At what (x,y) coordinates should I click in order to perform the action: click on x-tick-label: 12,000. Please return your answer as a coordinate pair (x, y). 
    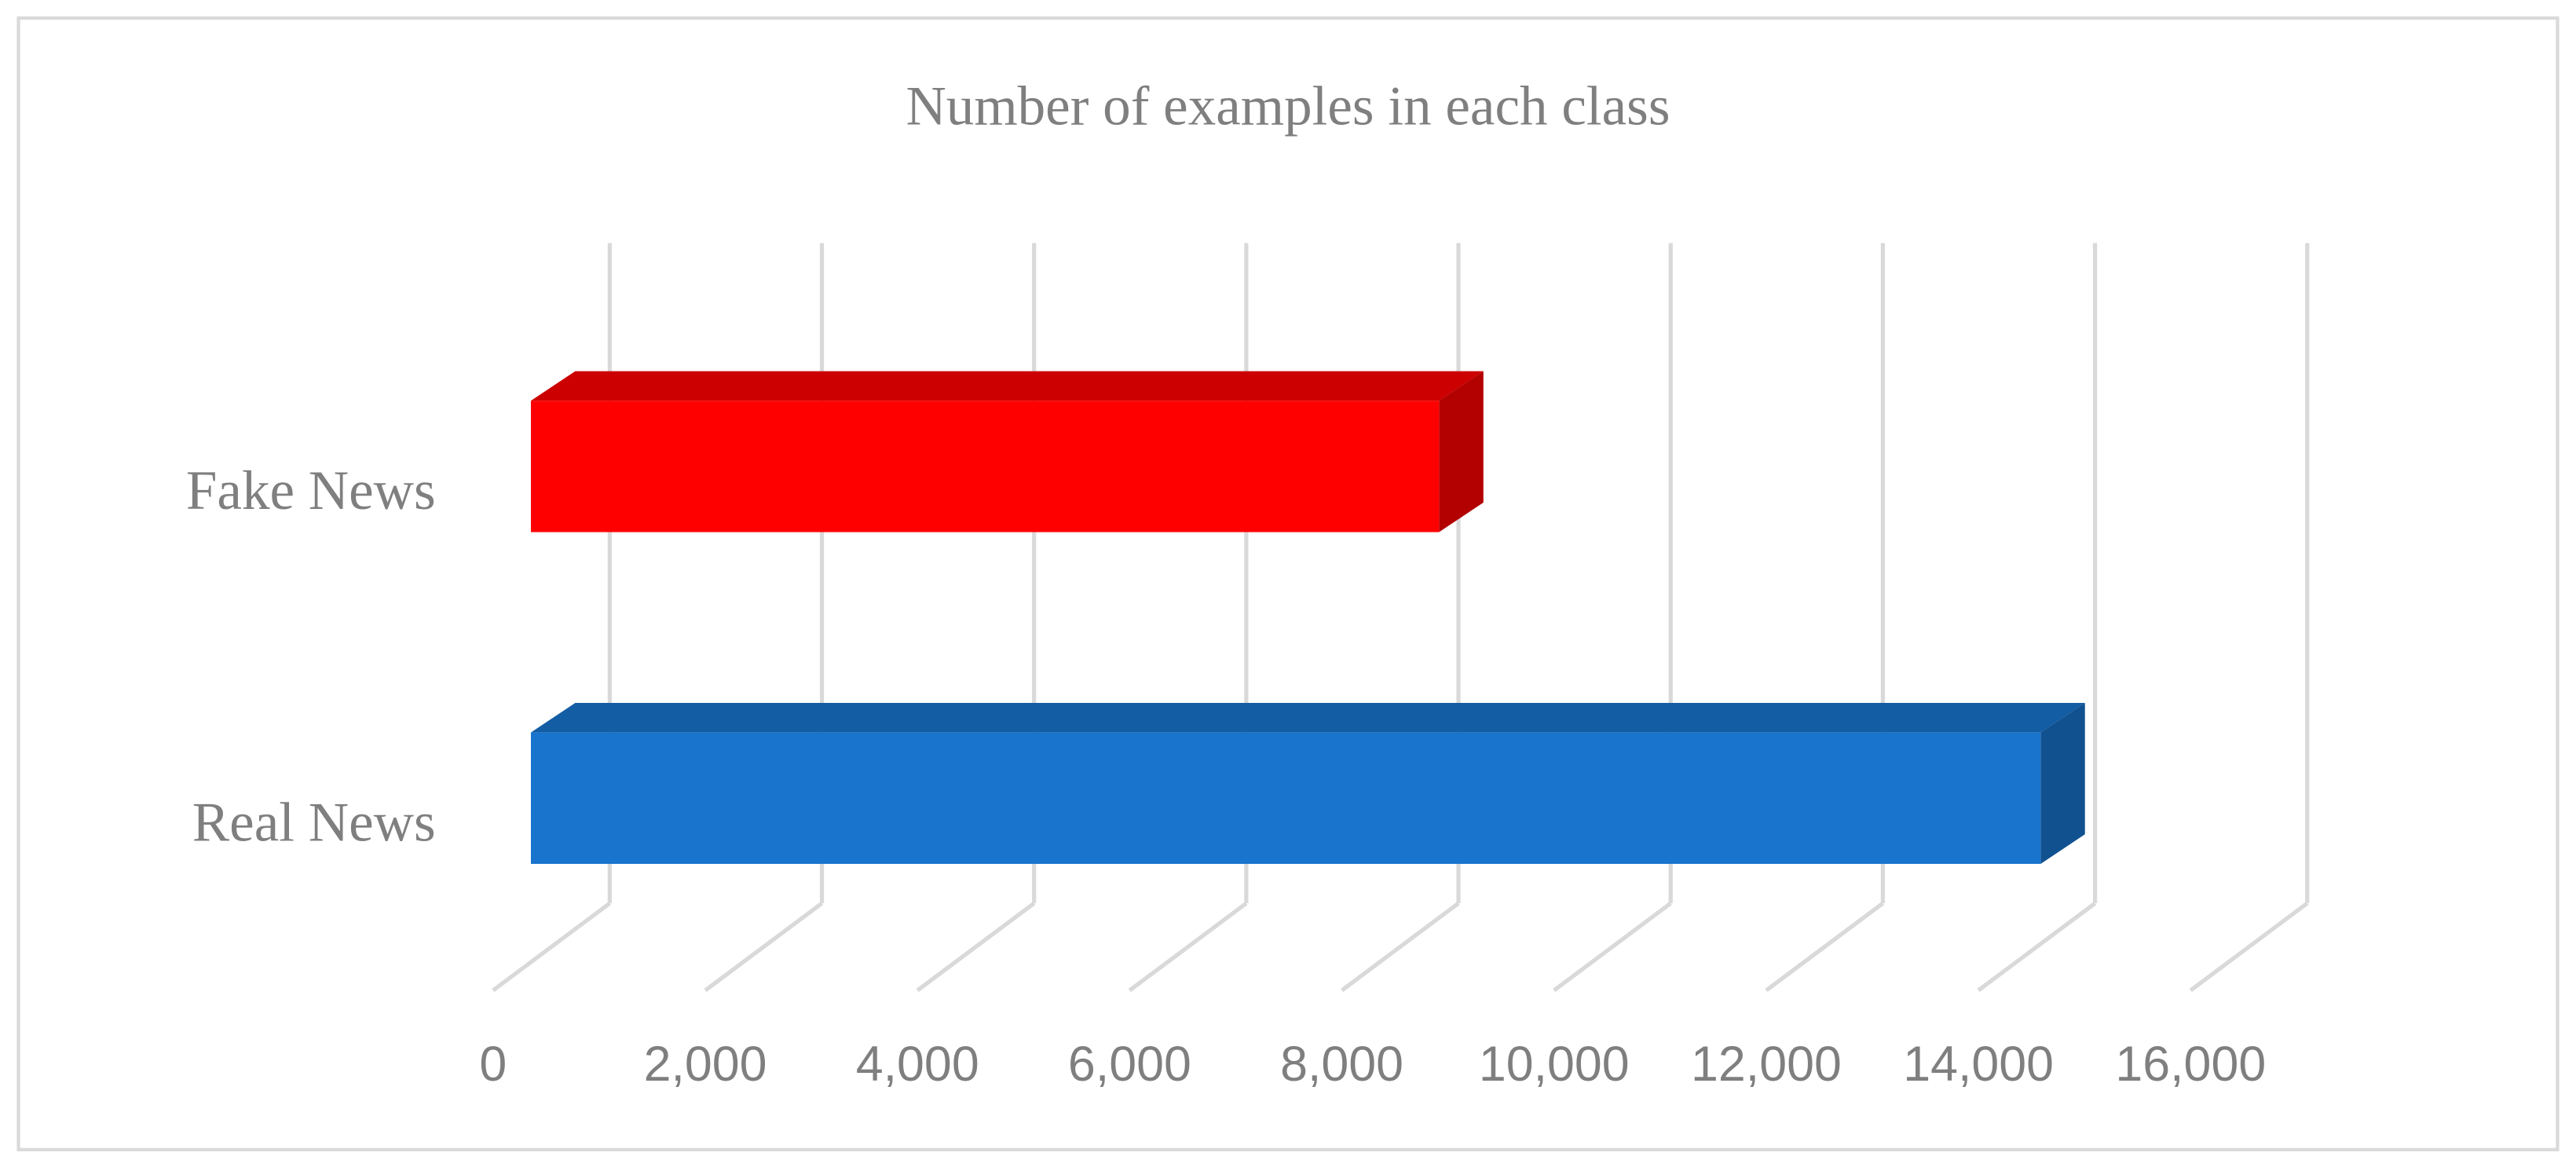
    Looking at the image, I should click on (1766, 1064).